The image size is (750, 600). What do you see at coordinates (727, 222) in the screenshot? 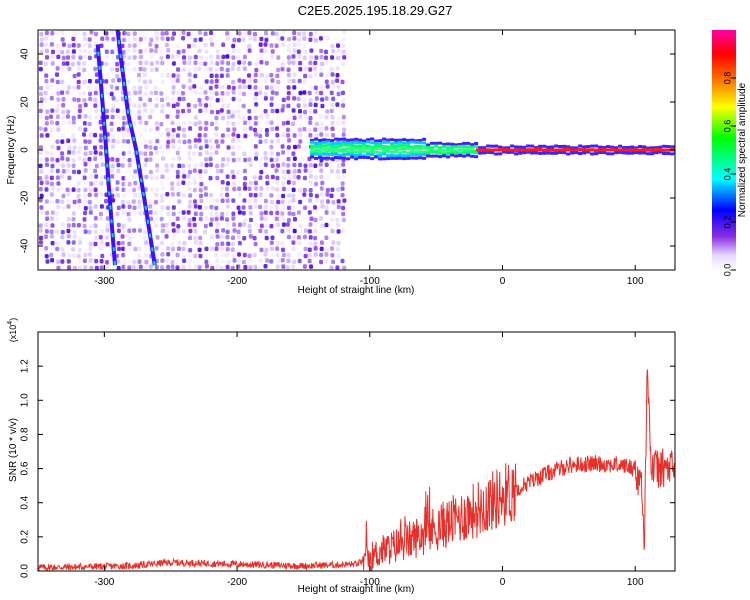
I see `colorbar-tick-label: 0.2` at bounding box center [727, 222].